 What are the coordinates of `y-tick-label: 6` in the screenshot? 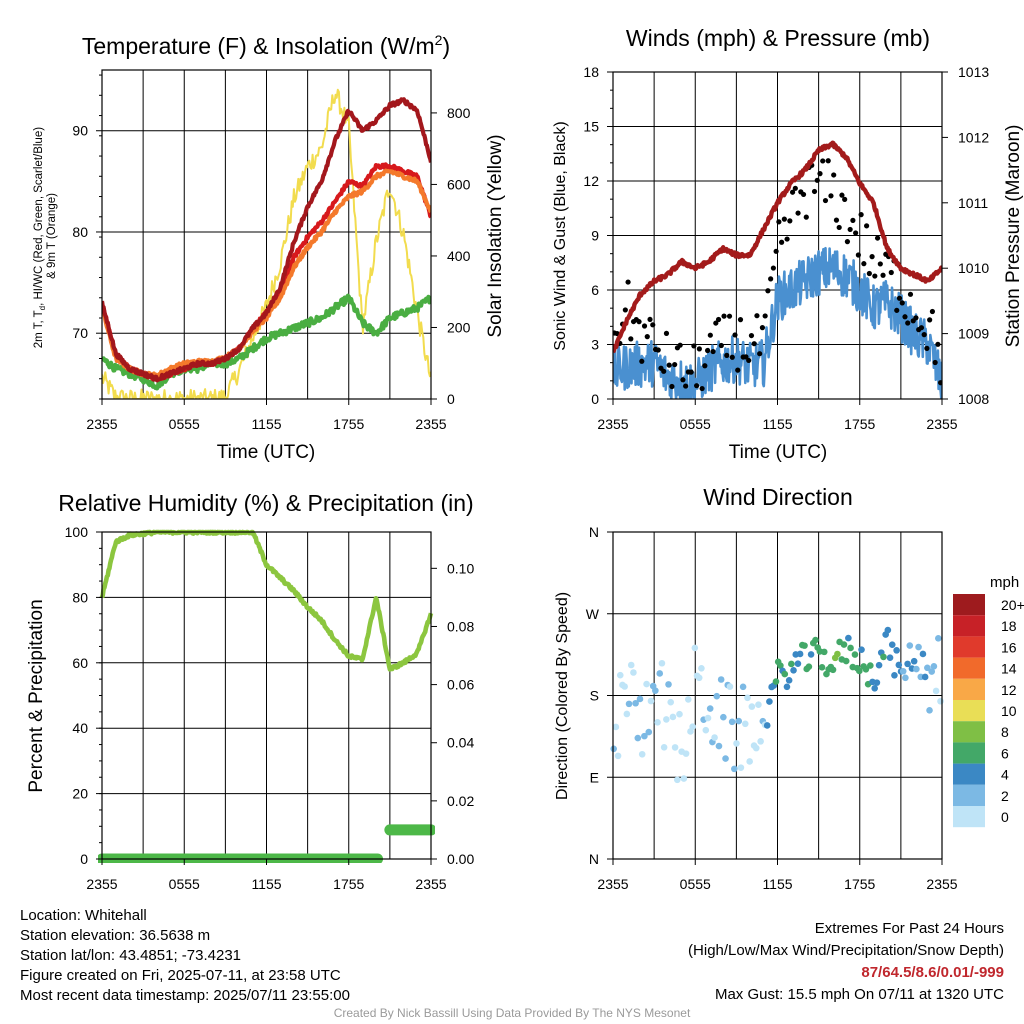 It's located at (595, 290).